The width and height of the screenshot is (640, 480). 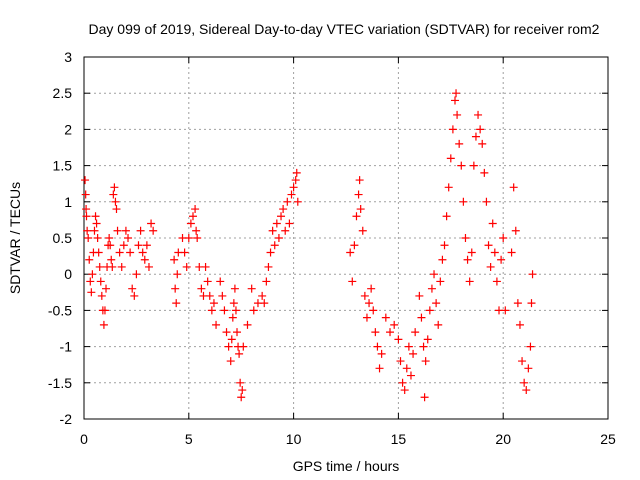 What do you see at coordinates (63, 93) in the screenshot?
I see `y-tick-label: 2.5` at bounding box center [63, 93].